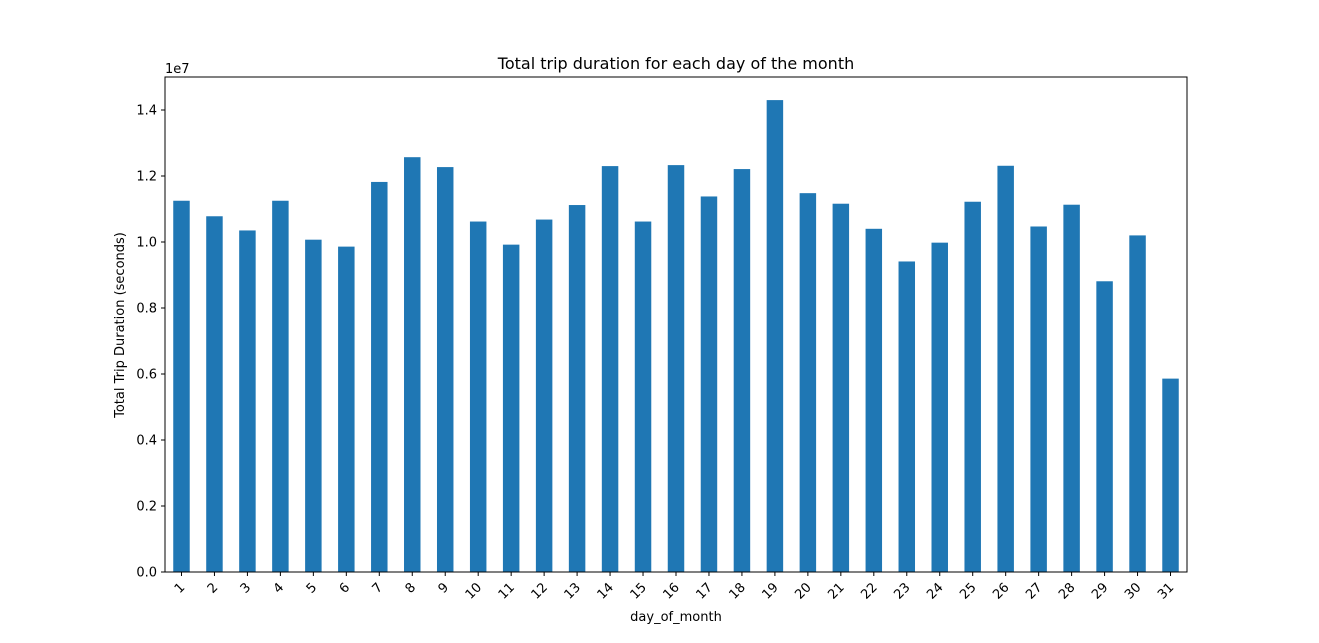  Describe the element at coordinates (836, 591) in the screenshot. I see `x-tick-label: 21` at that location.